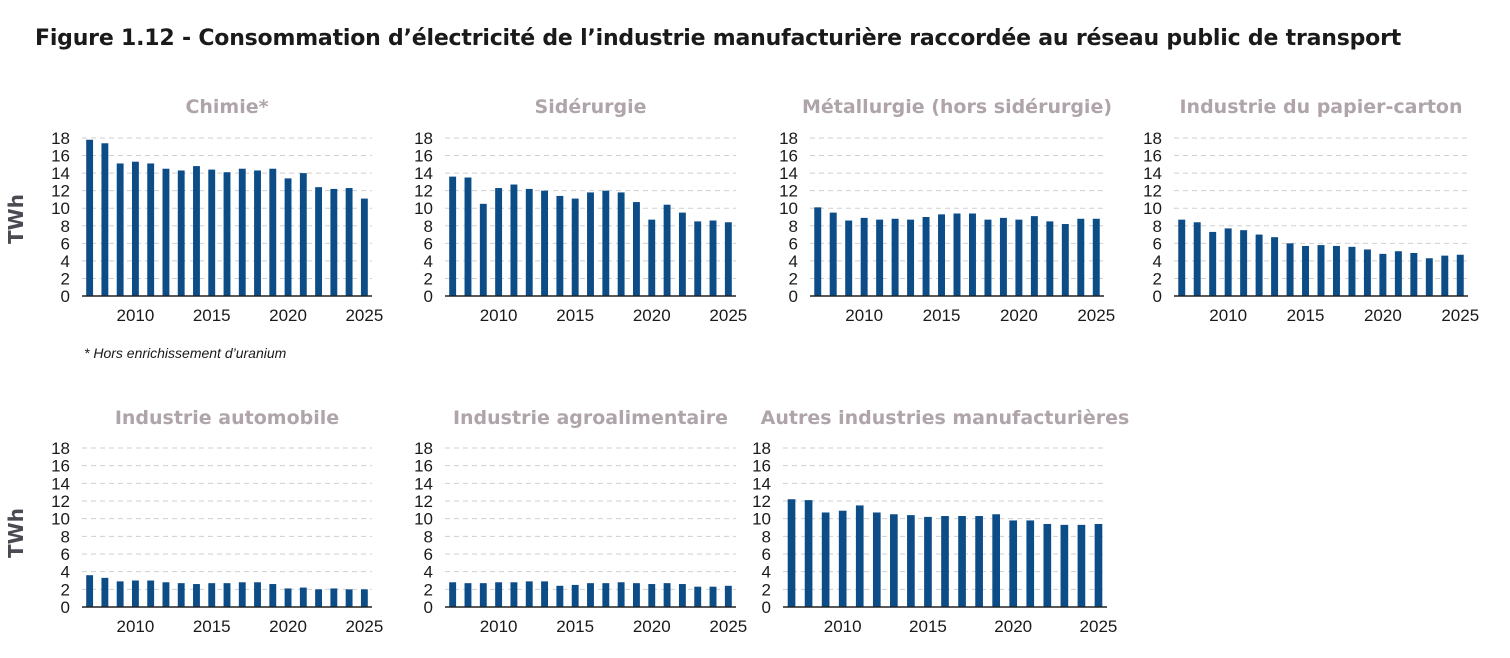  Describe the element at coordinates (196, 595) in the screenshot. I see `bar-2014` at that location.